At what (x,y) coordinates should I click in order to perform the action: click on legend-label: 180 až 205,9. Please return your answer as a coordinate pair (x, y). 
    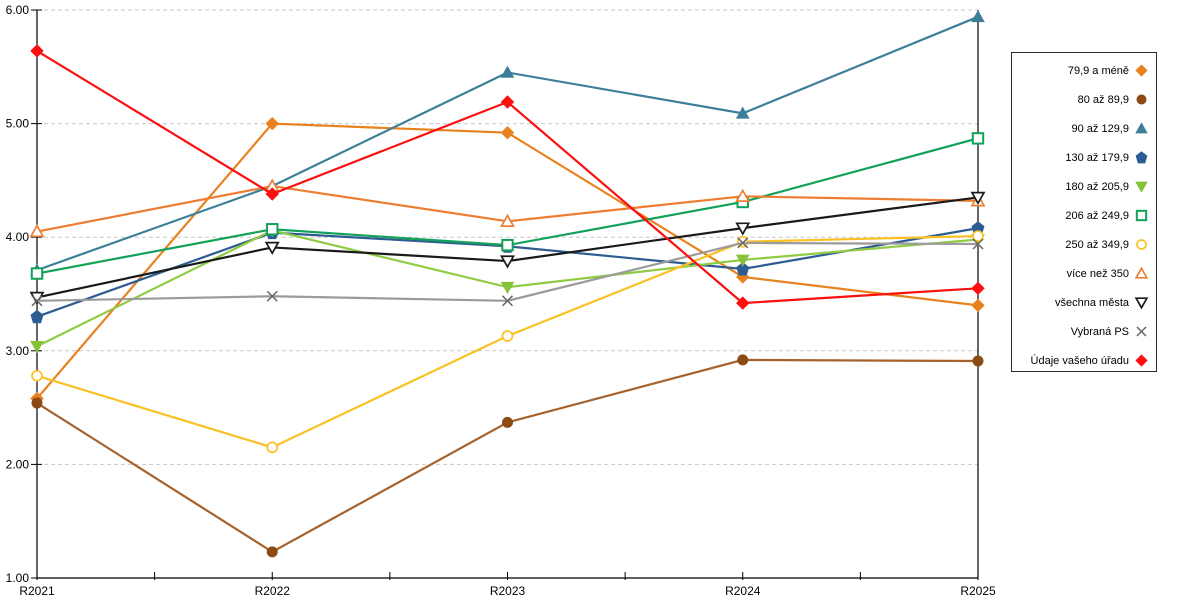
    Looking at the image, I should click on (1097, 186).